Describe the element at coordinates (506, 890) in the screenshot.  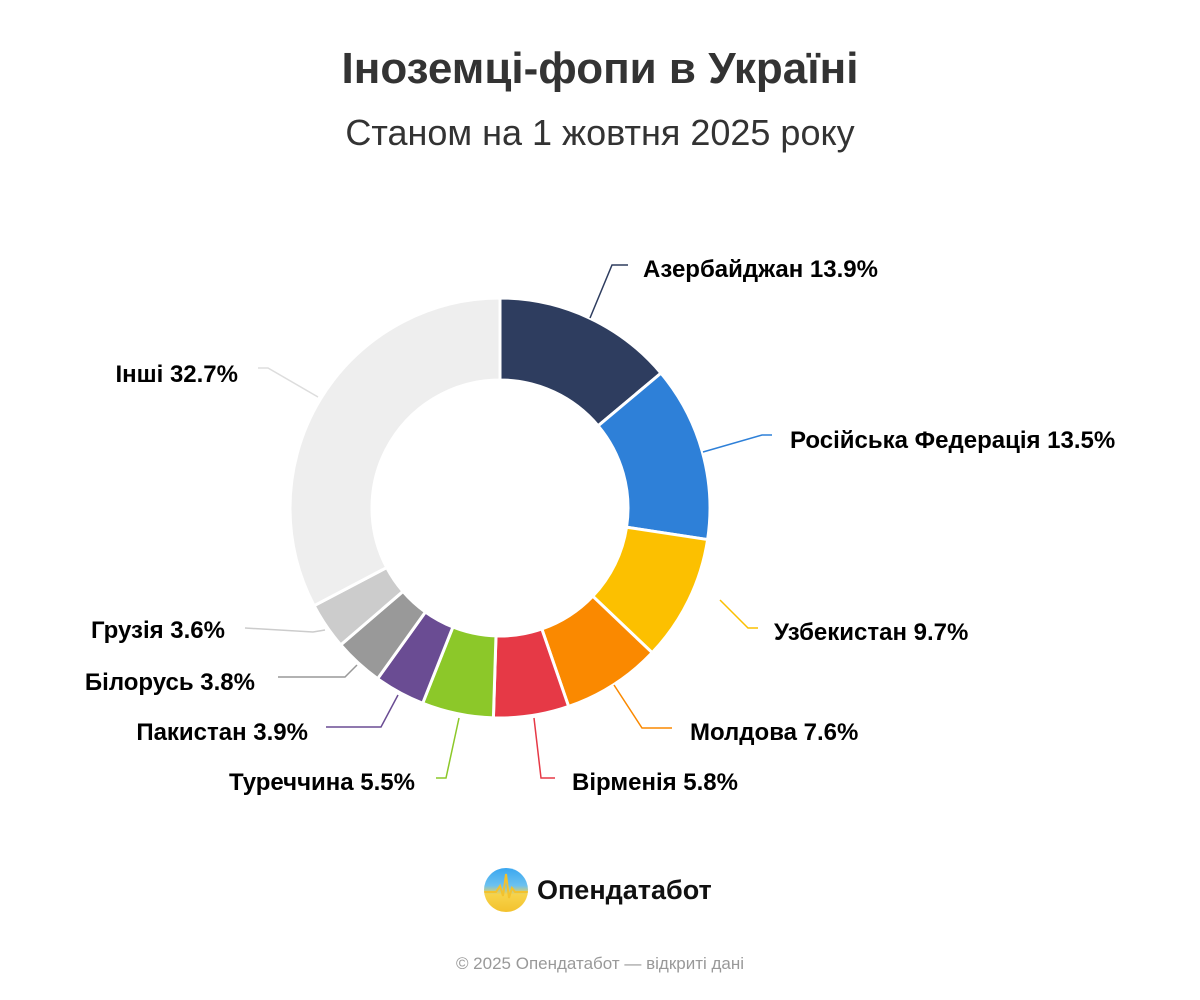
I see `opendatabot-logo-icon` at that location.